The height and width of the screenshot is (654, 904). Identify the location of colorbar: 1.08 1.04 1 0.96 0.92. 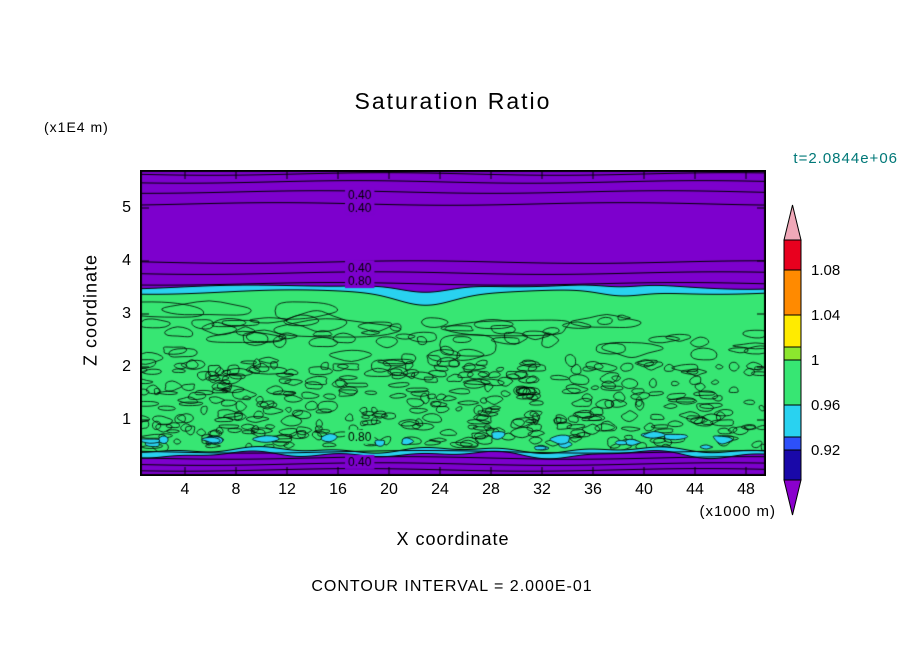
(823, 363).